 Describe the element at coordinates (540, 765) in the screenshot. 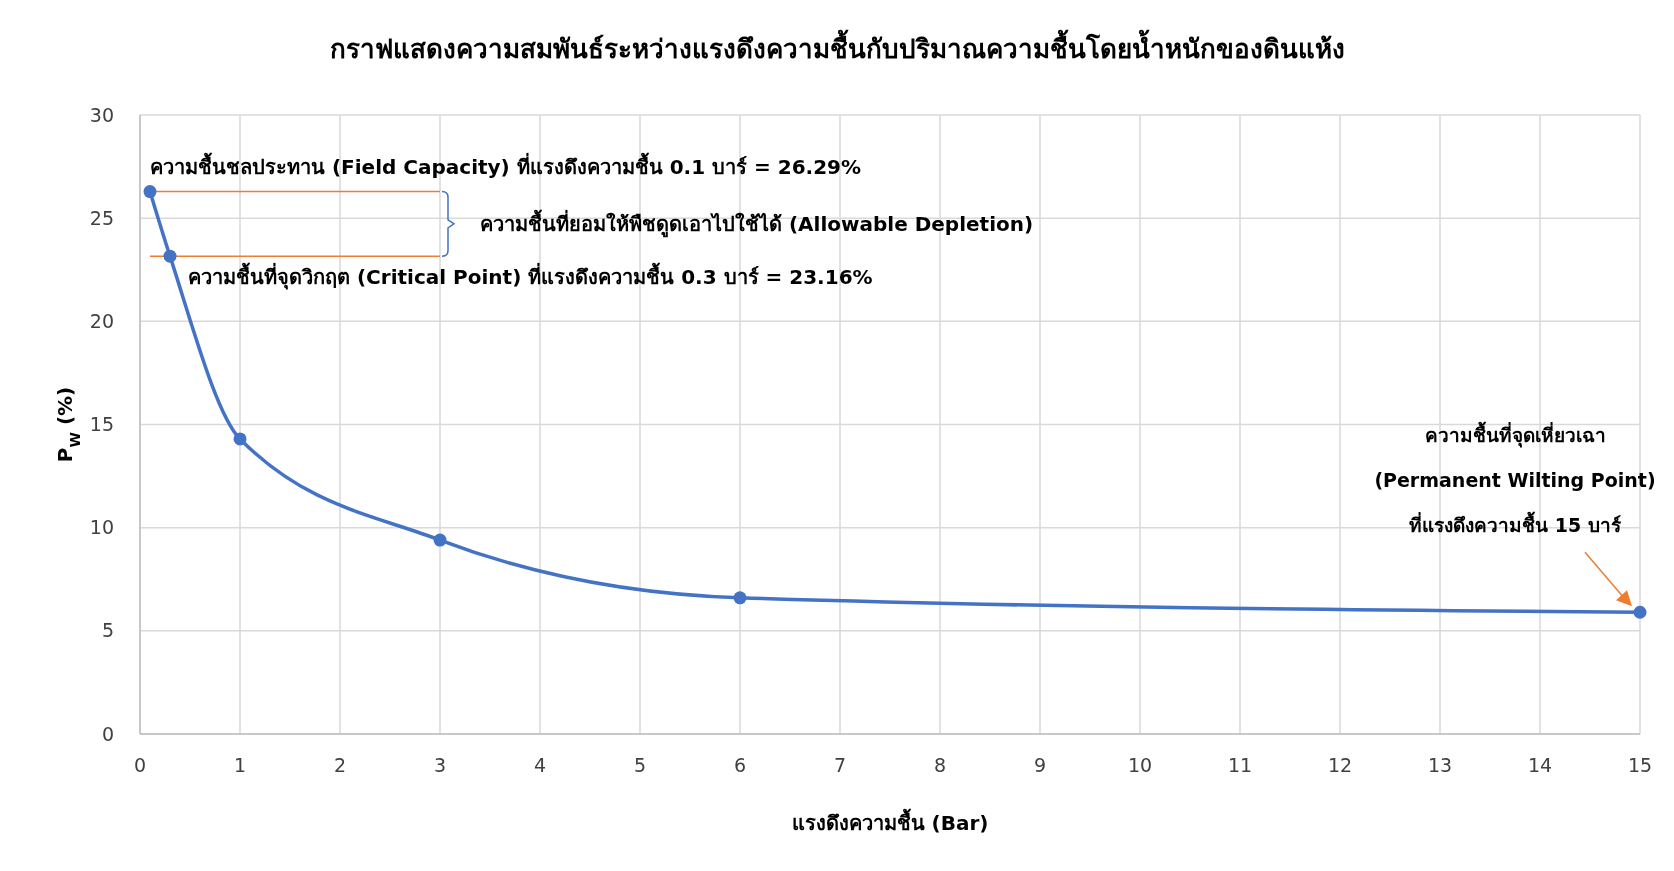

I see `x-tick-label: 4` at that location.